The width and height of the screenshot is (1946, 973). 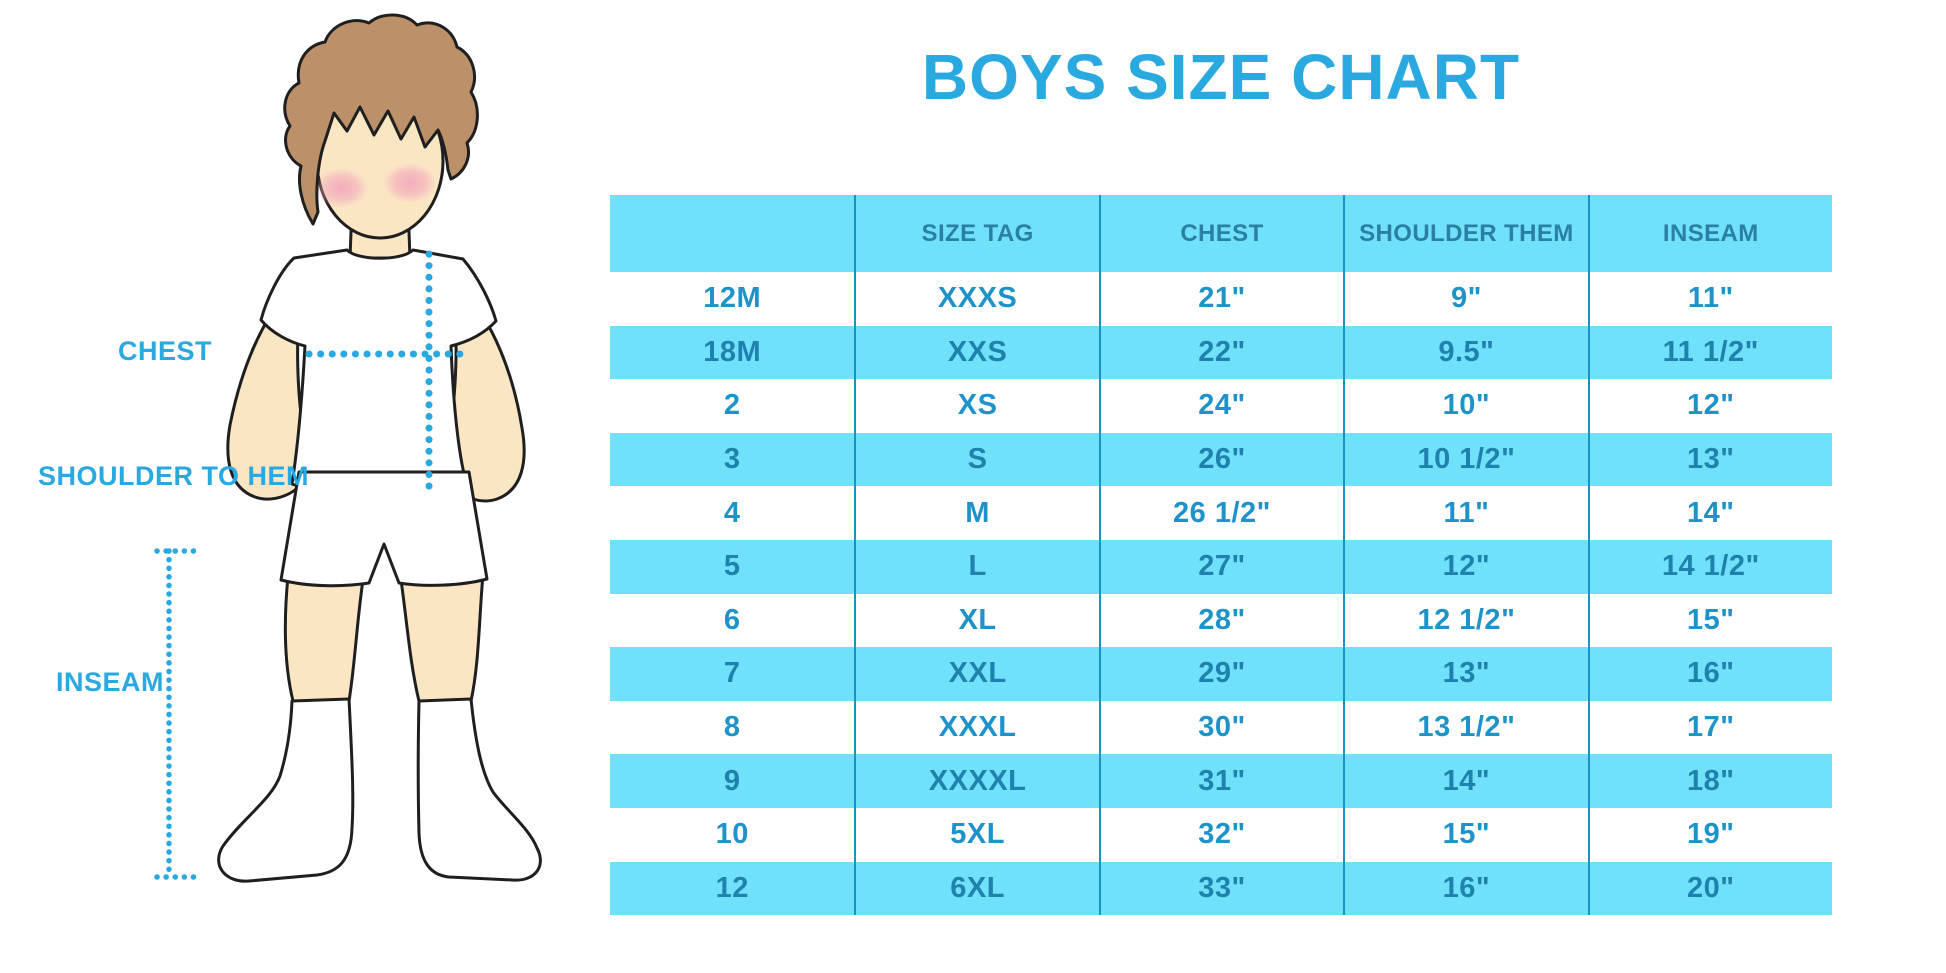 I want to click on header-cell-chest: CHEST, so click(x=1220, y=233).